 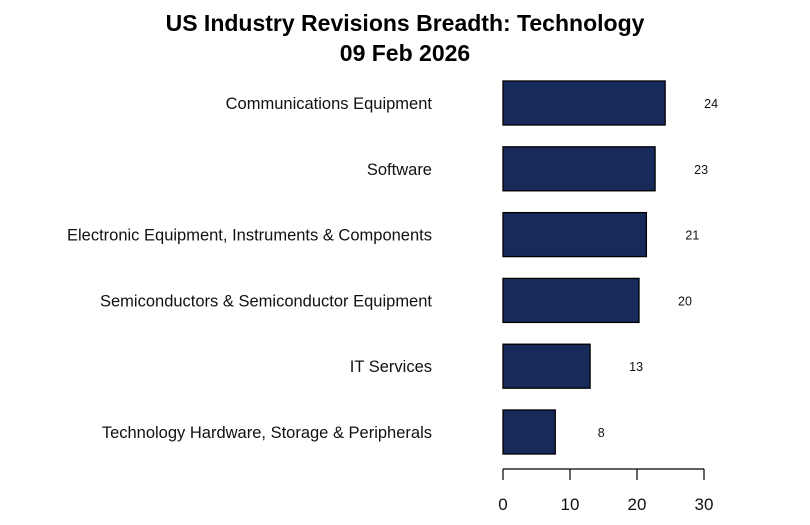 What do you see at coordinates (570, 504) in the screenshot?
I see `x-tick-label: 10` at bounding box center [570, 504].